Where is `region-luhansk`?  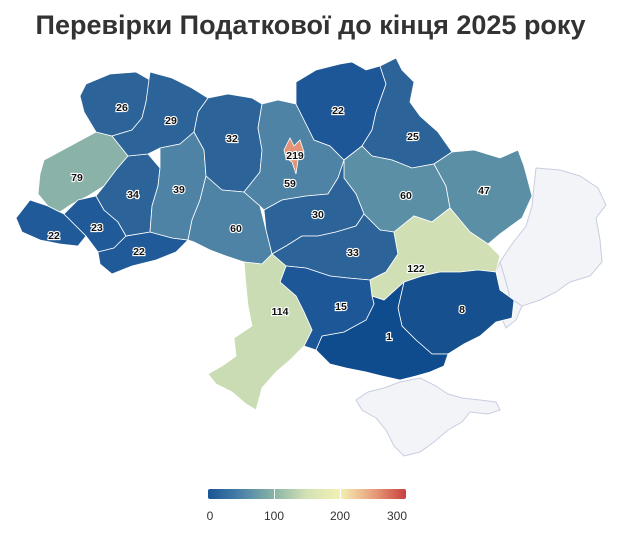
region-luhansk is located at coordinates (553, 237).